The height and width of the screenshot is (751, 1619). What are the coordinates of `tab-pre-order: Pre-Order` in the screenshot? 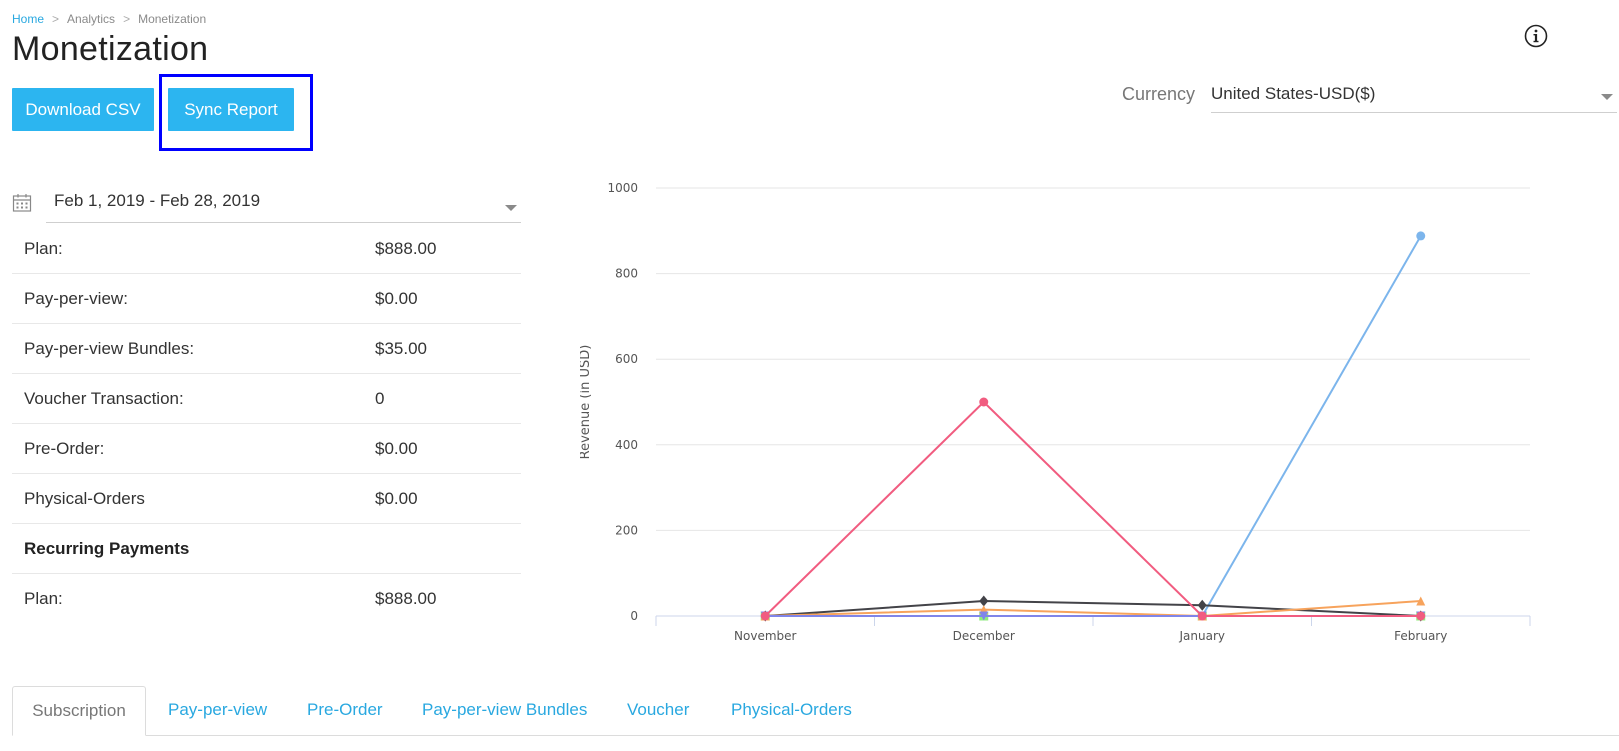 It's located at (345, 709).